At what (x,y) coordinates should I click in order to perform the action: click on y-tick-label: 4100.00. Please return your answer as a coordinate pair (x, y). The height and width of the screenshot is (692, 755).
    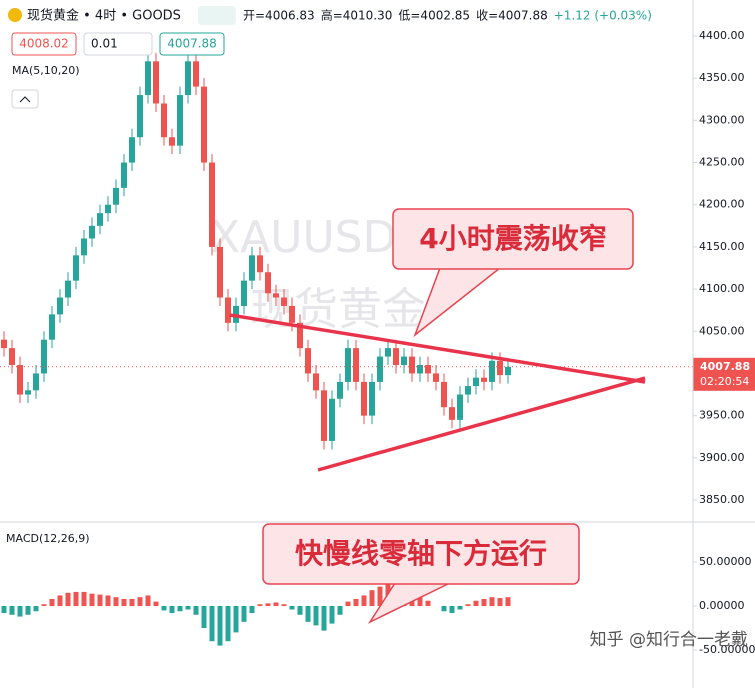
    Looking at the image, I should click on (722, 288).